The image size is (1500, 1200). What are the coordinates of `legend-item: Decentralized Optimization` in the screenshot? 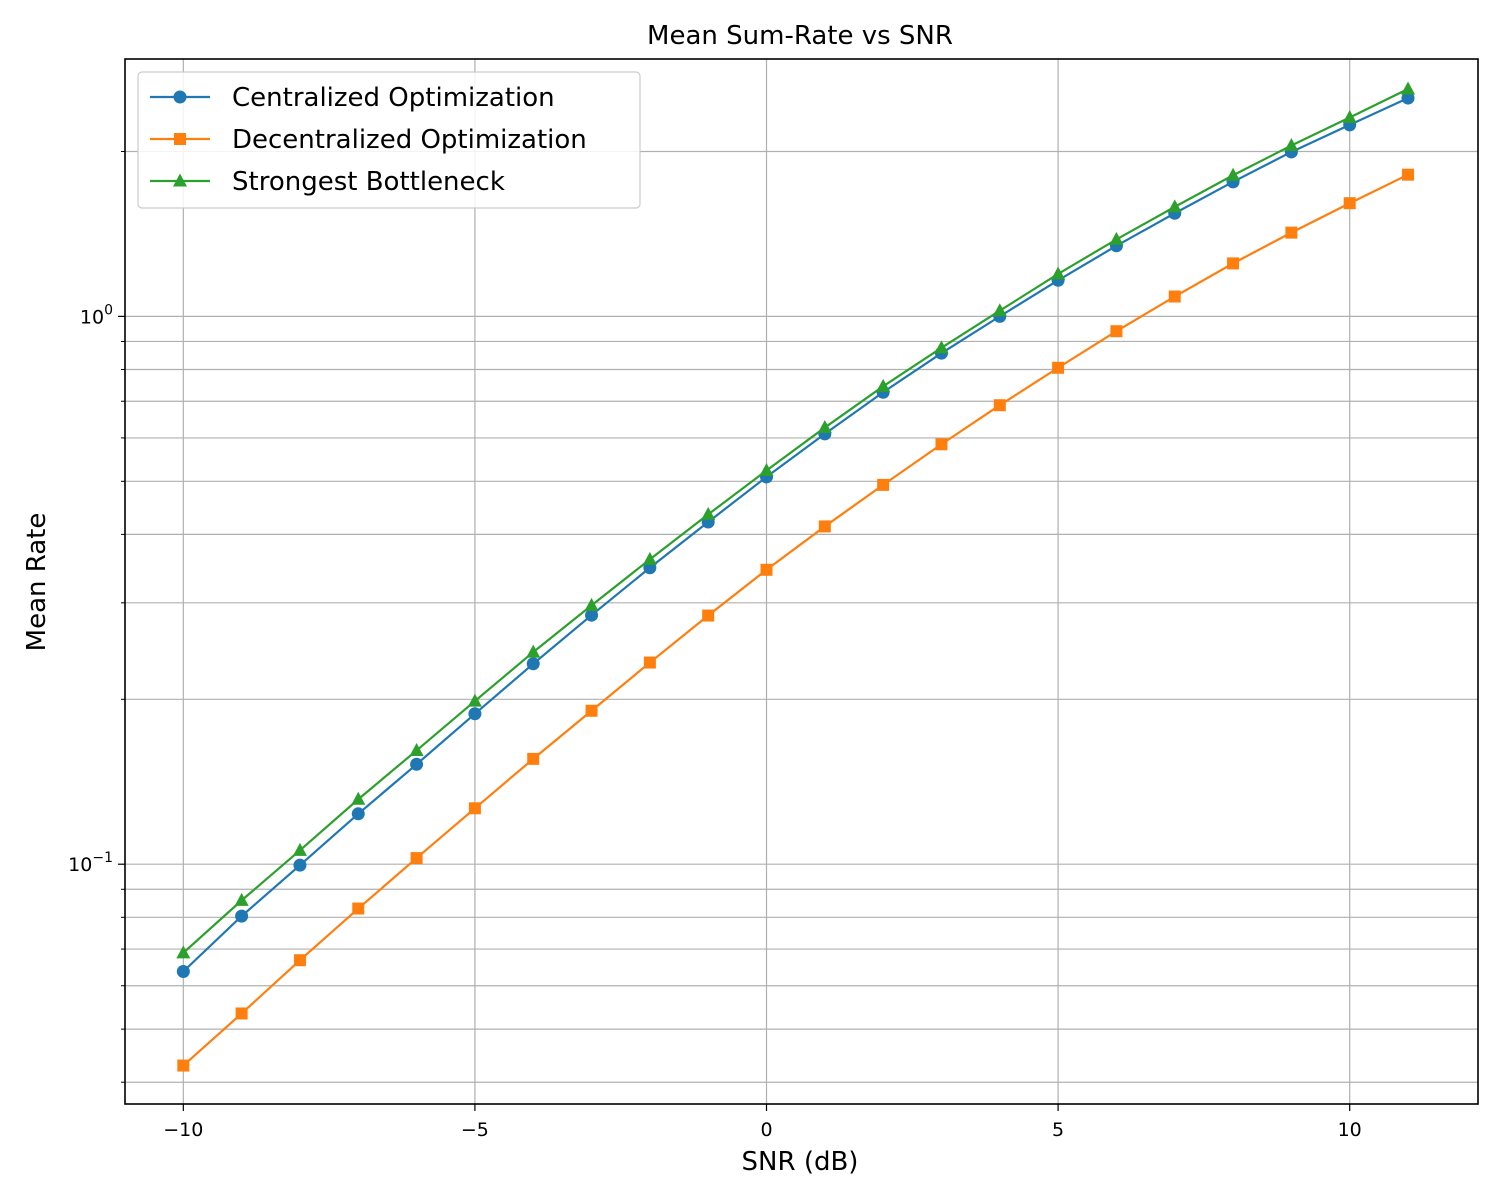 It's located at (368, 140).